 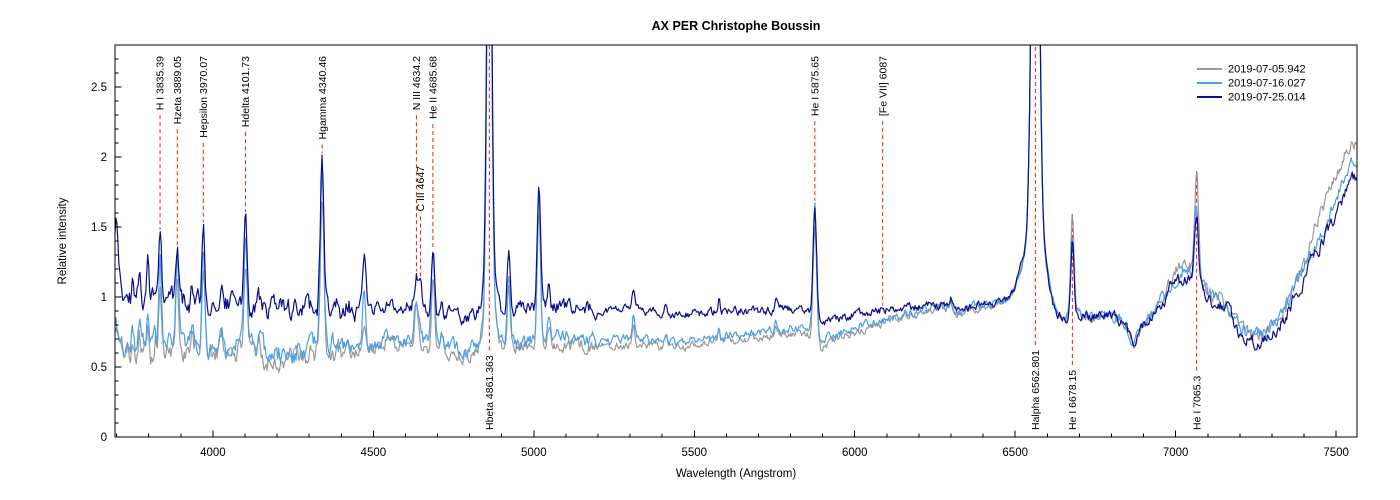 I want to click on x-tick-label: 5000, so click(x=534, y=453).